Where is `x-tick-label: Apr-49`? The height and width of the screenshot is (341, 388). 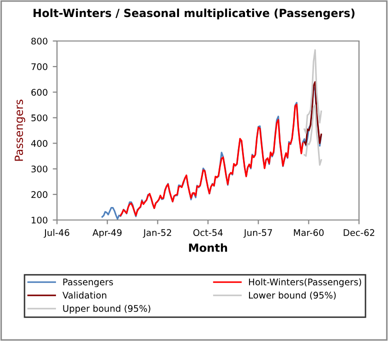 x-tick-label: Apr-49 is located at coordinates (107, 233).